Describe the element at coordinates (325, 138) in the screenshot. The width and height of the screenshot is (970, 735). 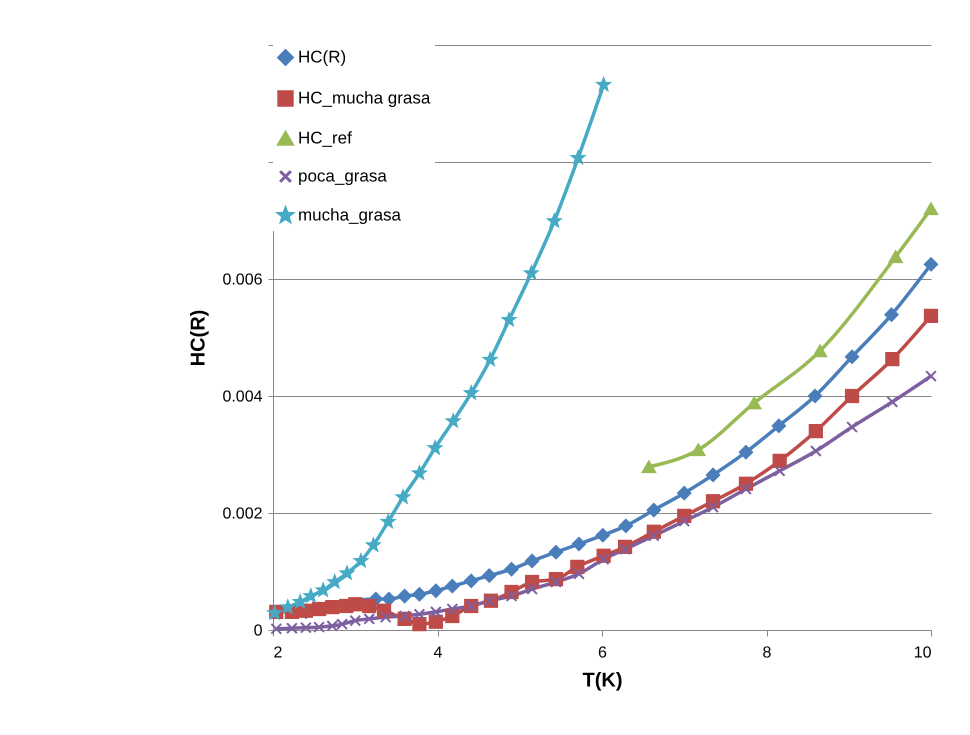
I see `legend-label: HC_ref` at that location.